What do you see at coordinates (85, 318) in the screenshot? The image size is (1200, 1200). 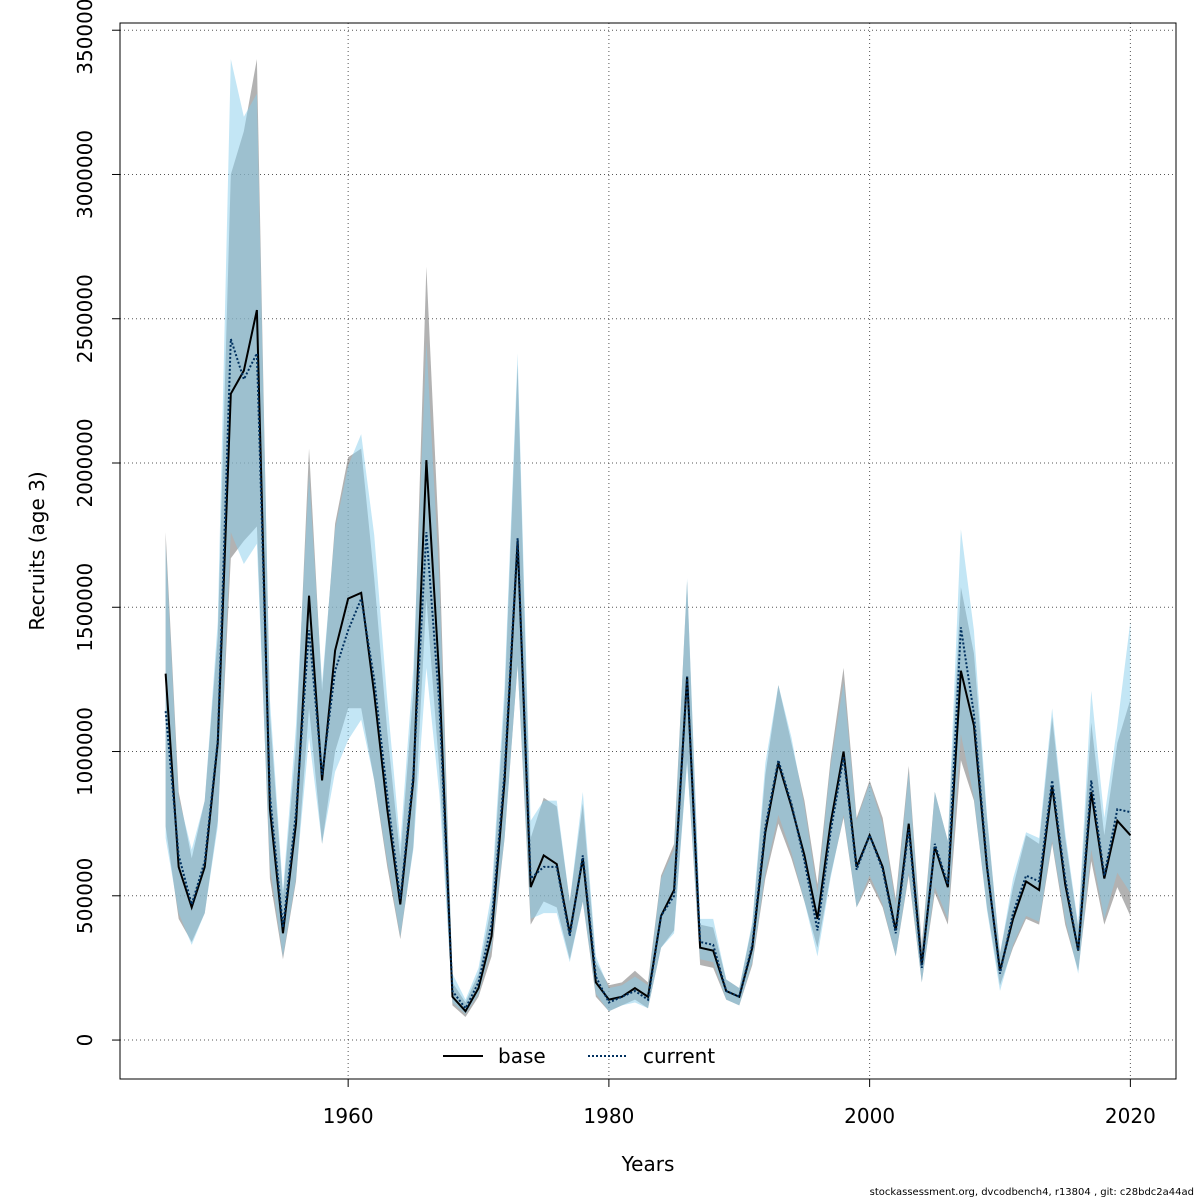 I see `y-tick-label: 2500000` at bounding box center [85, 318].